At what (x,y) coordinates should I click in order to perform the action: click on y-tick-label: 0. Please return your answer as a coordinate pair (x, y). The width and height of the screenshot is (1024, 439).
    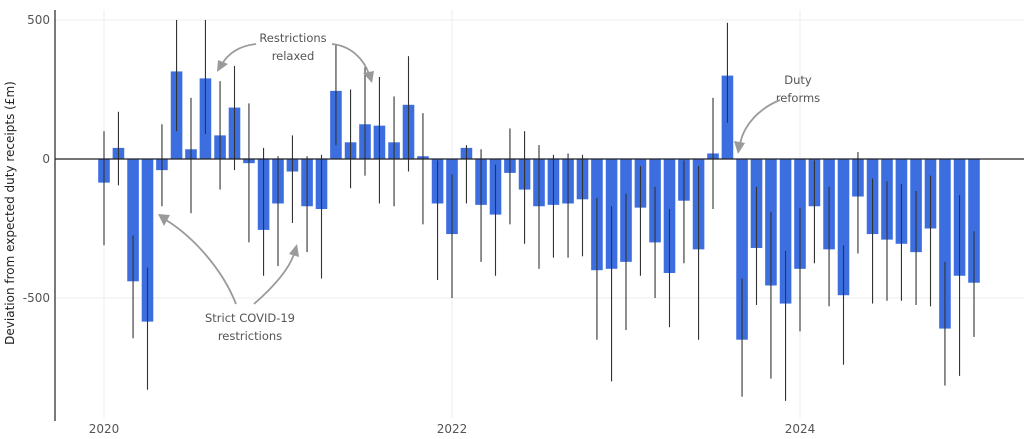
    Looking at the image, I should click on (46, 159).